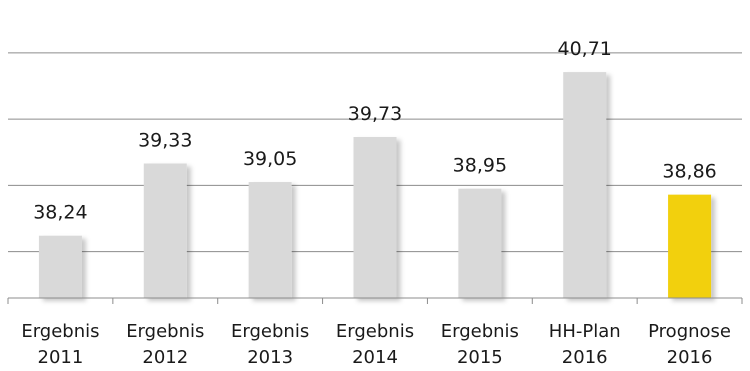 The image size is (750, 371). I want to click on data-label: 38,24, so click(60, 213).